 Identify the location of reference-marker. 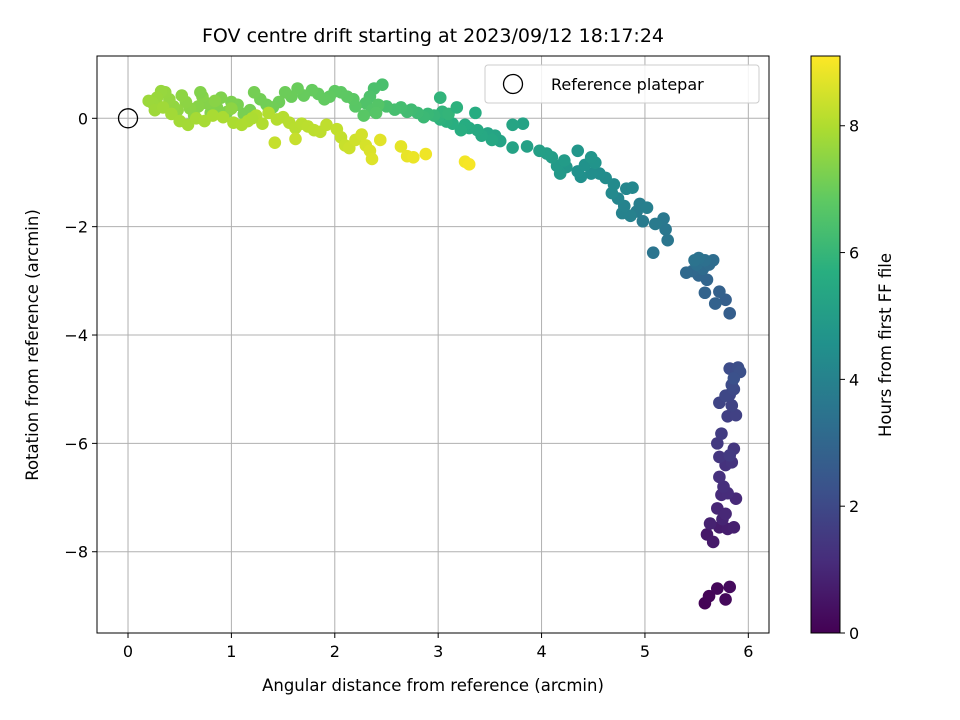
(128, 118).